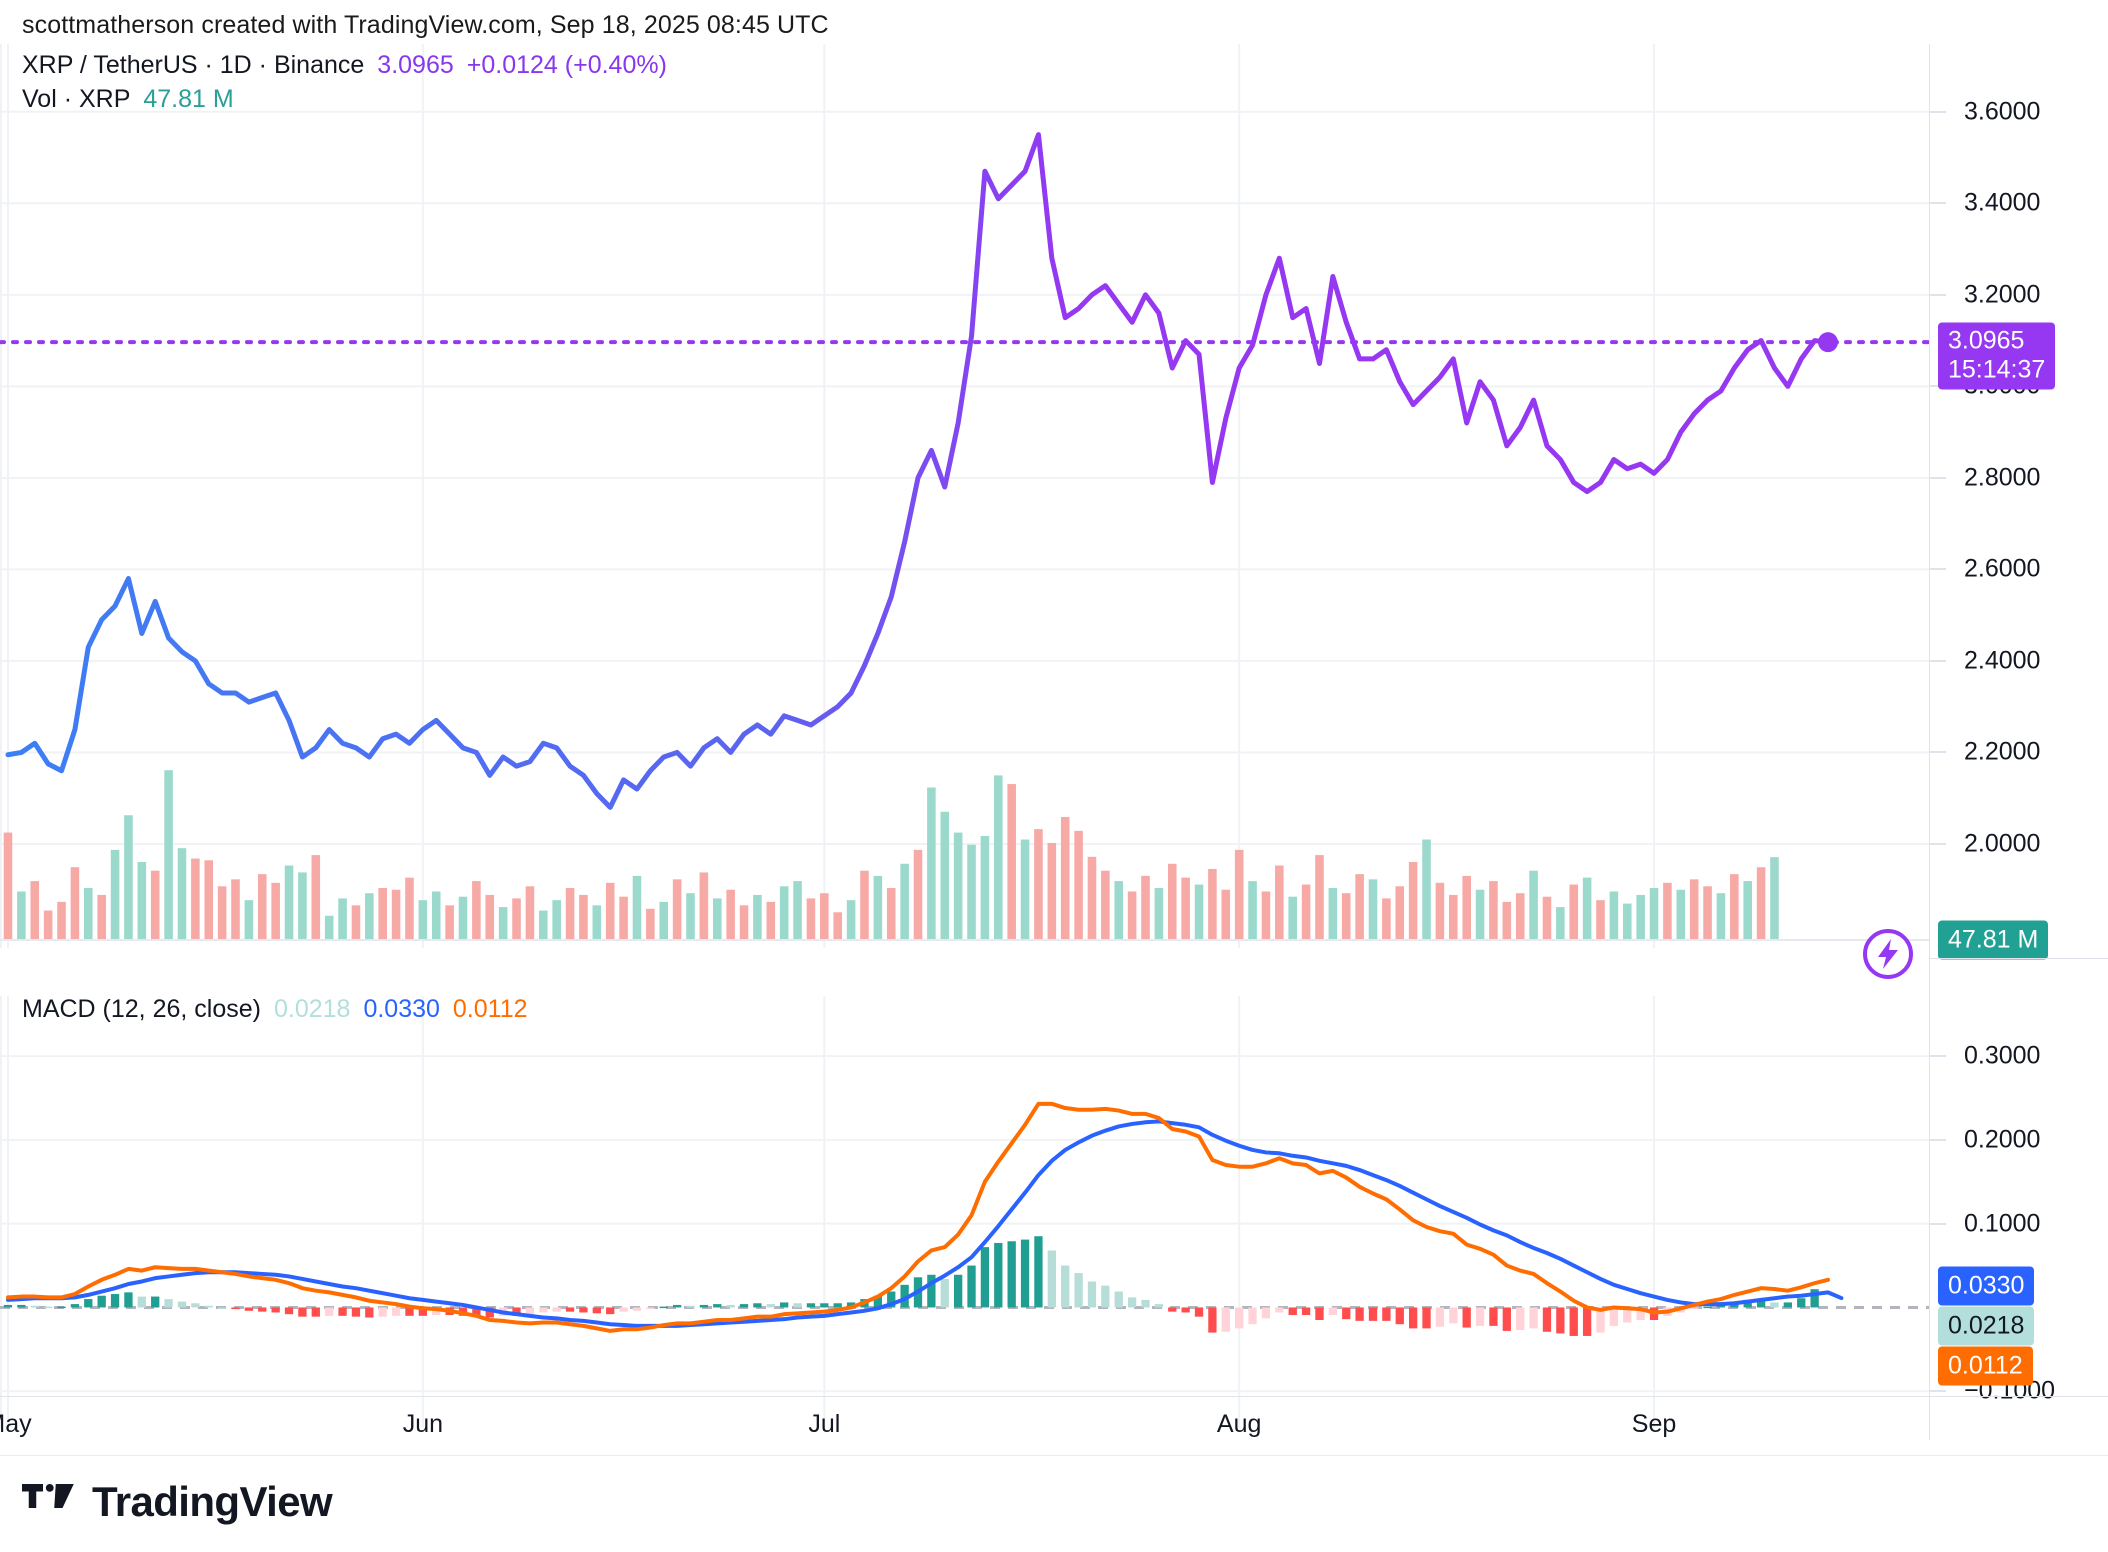 Image resolution: width=2108 pixels, height=1552 pixels. What do you see at coordinates (1993, 940) in the screenshot?
I see `volume-badge: 47.81 M` at bounding box center [1993, 940].